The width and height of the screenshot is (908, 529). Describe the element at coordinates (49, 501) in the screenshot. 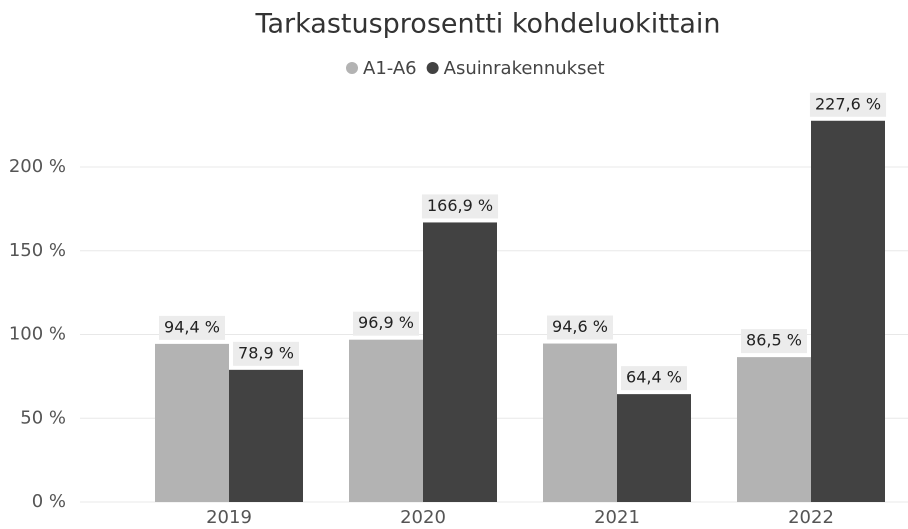

I see `y-tick-label: 0 %` at that location.